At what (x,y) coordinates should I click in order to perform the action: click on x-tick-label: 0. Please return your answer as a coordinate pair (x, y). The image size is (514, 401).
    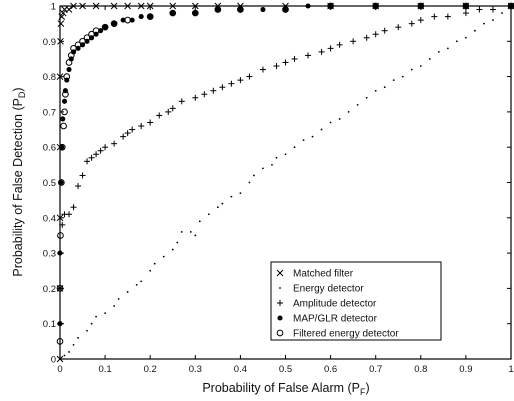
    Looking at the image, I should click on (59, 369).